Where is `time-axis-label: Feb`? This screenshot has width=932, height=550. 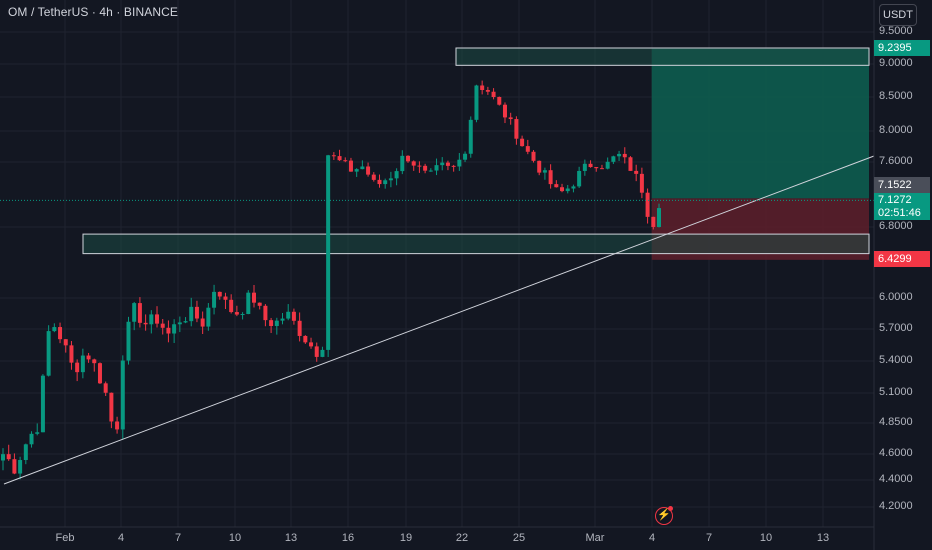 time-axis-label: Feb is located at coordinates (65, 538).